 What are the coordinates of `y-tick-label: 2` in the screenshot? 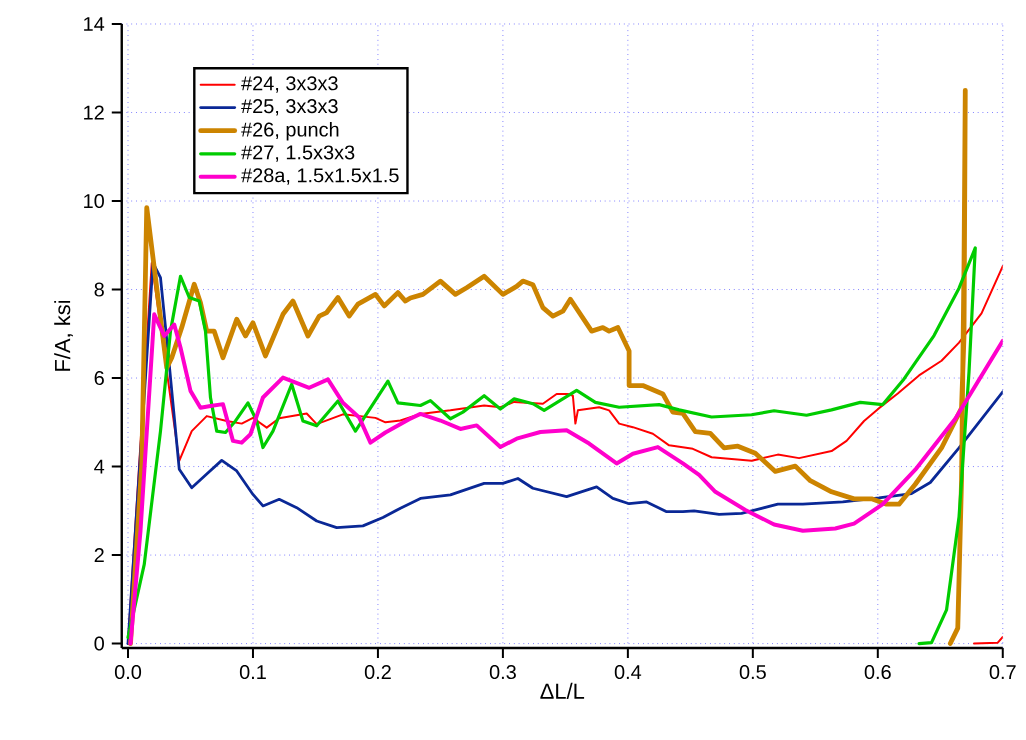 It's located at (99, 555).